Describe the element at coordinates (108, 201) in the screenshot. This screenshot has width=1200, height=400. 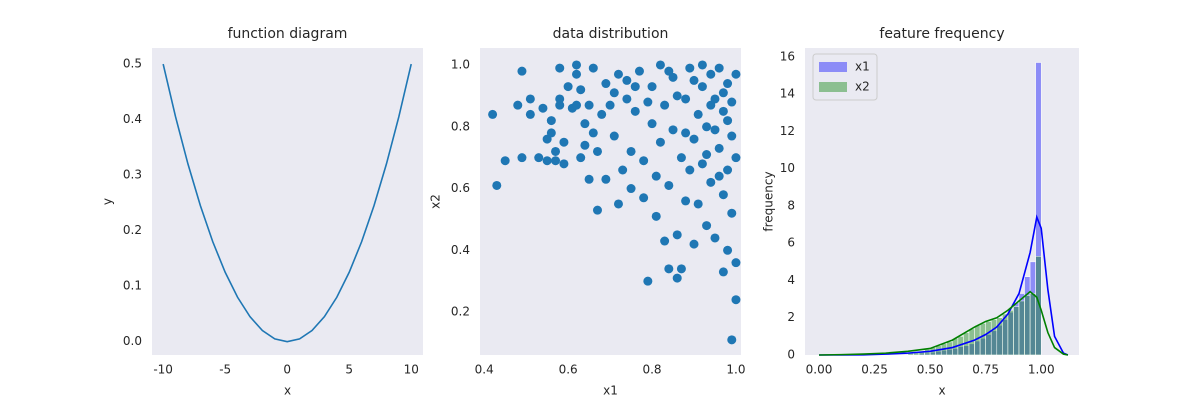
I see `y-axis-label: y` at that location.